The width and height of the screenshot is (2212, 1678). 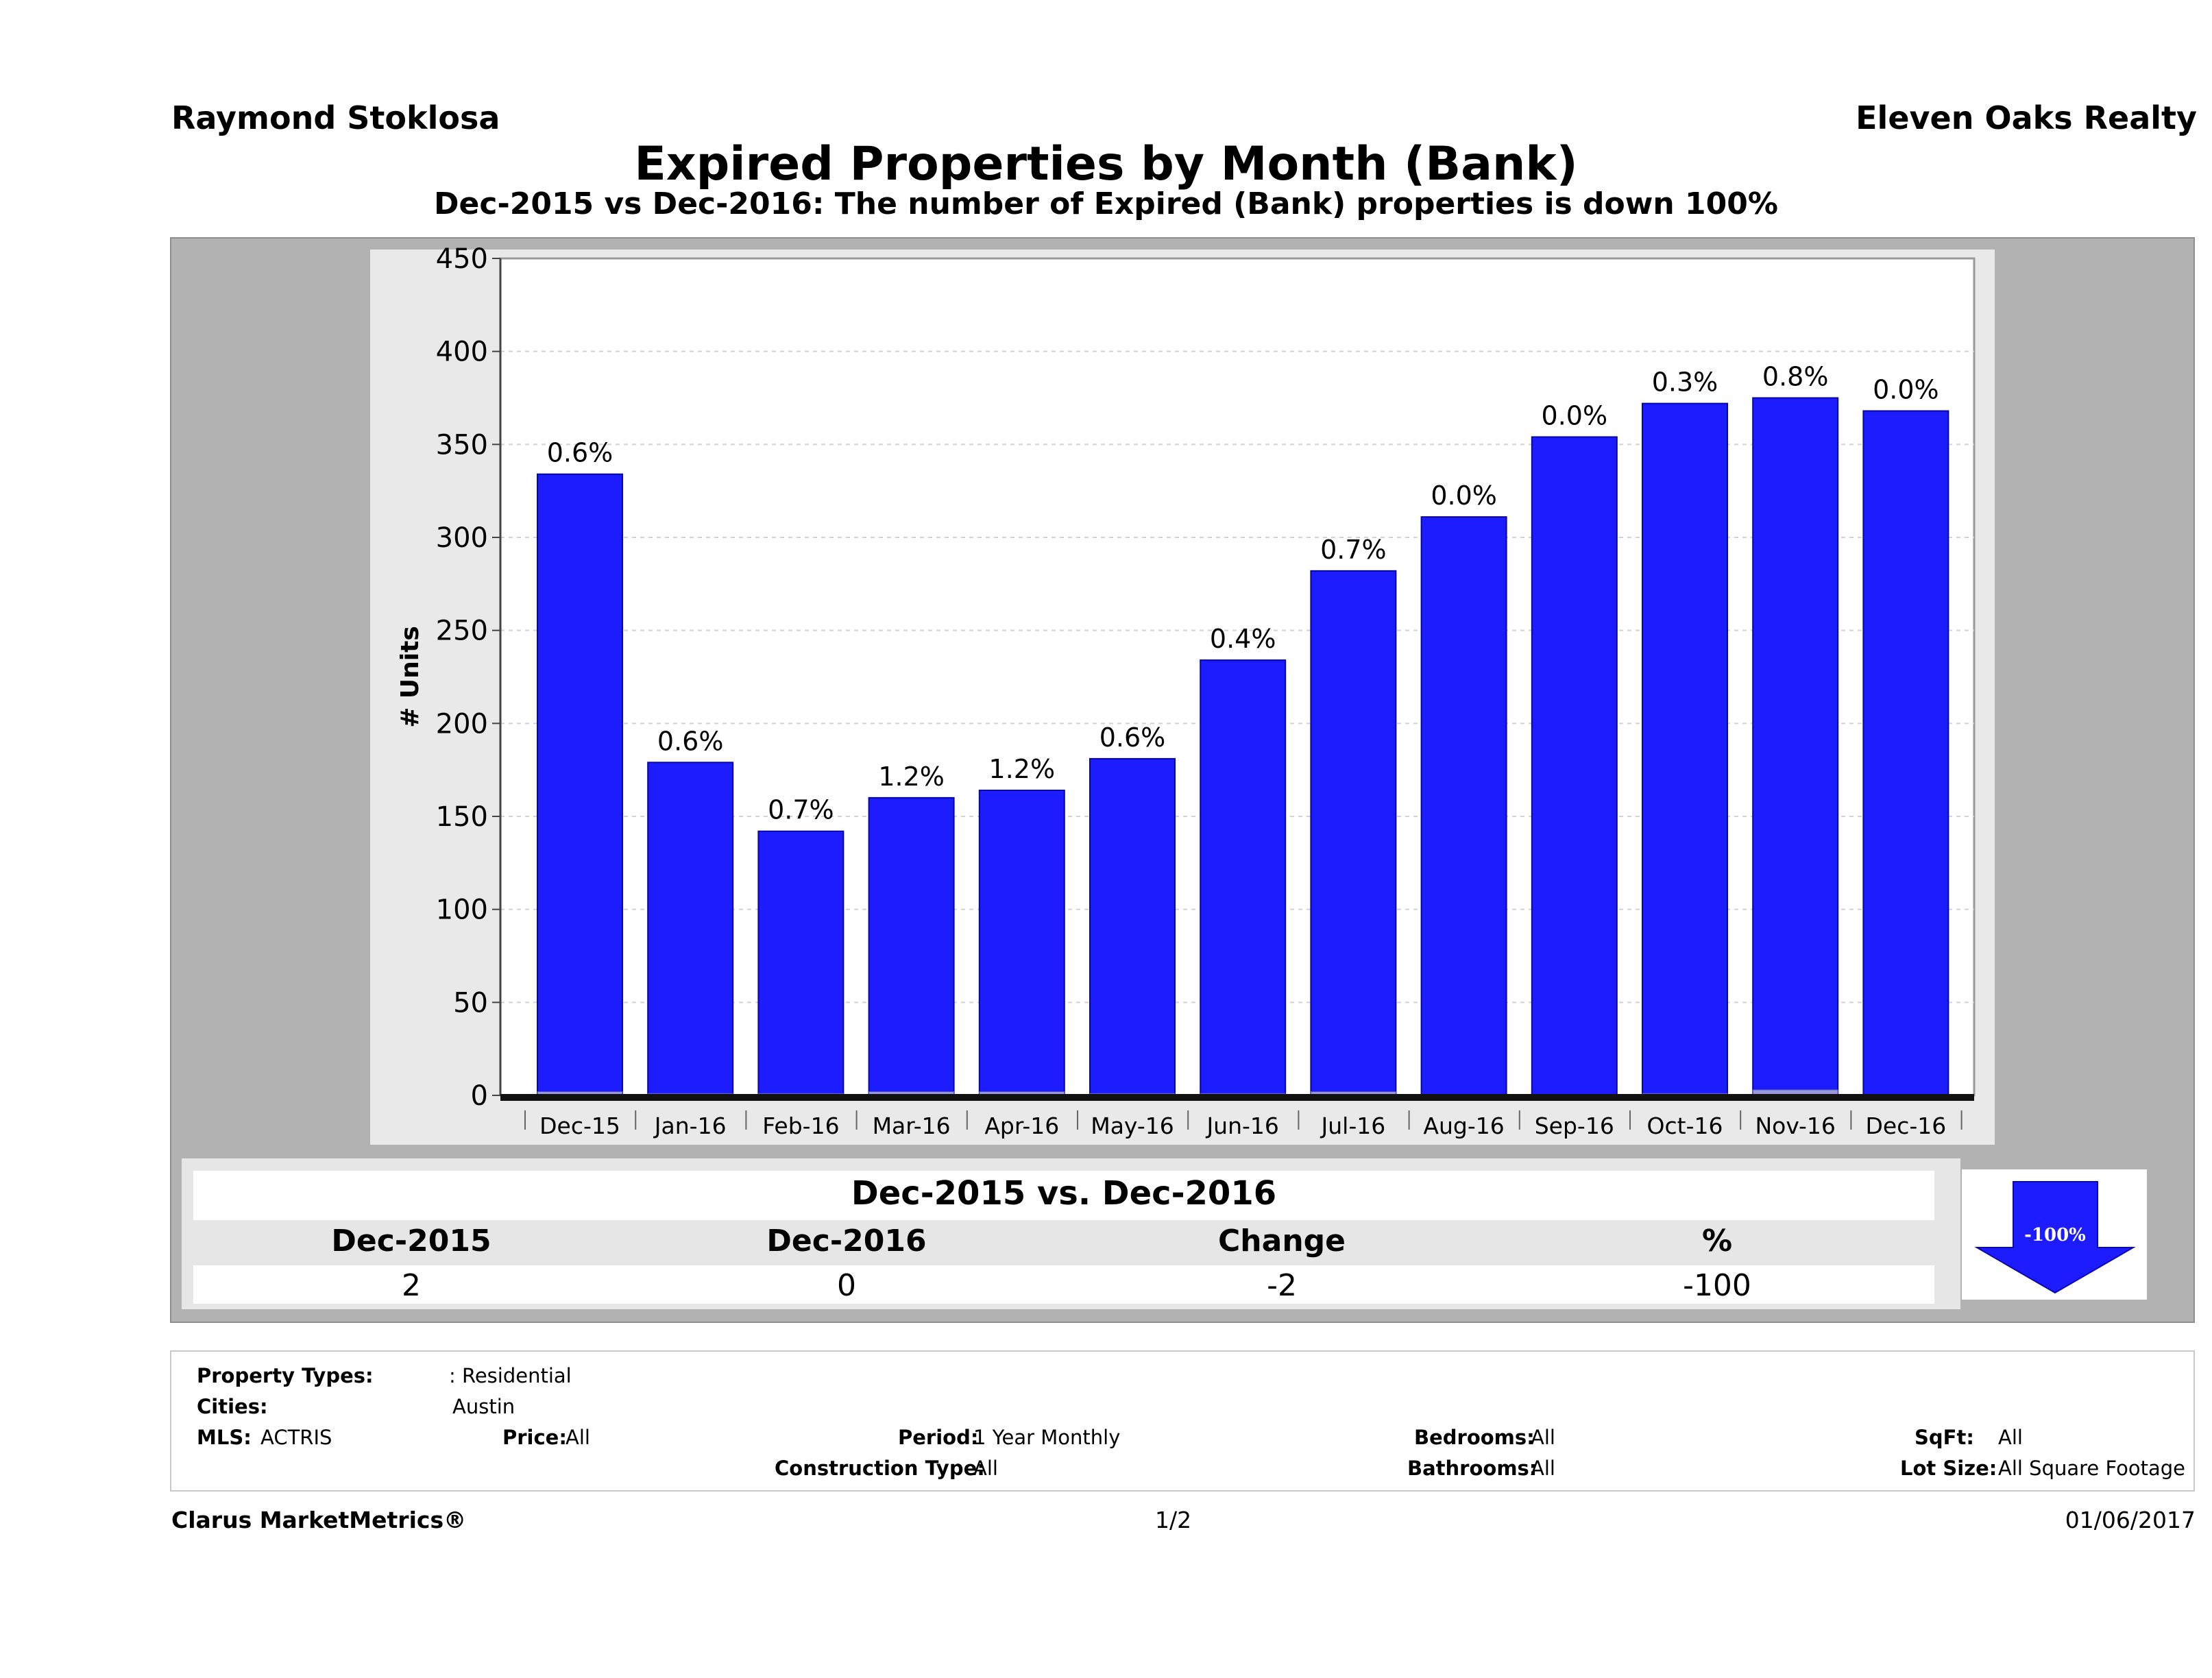 What do you see at coordinates (1685, 382) in the screenshot?
I see `data-label: 0.3%` at bounding box center [1685, 382].